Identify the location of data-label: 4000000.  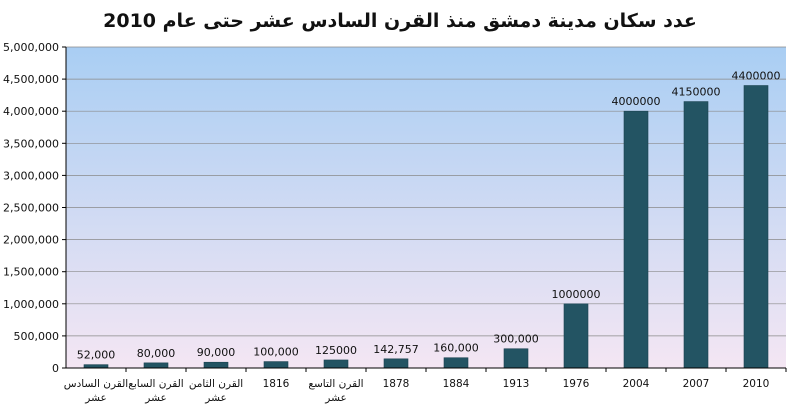
(636, 101).